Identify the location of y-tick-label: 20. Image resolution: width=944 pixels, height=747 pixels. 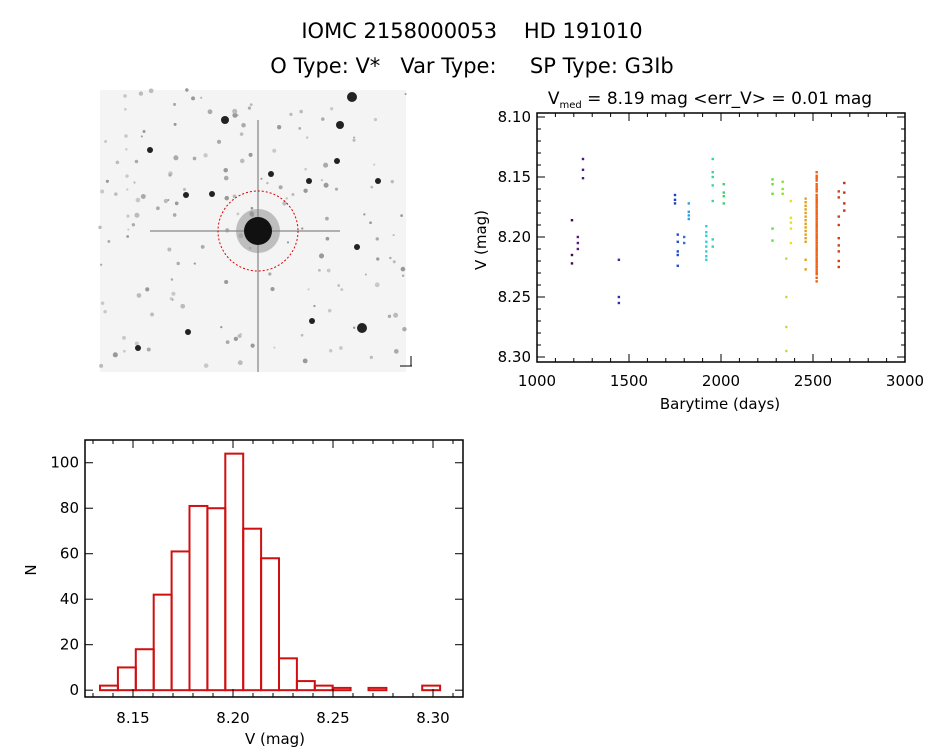
(69, 645).